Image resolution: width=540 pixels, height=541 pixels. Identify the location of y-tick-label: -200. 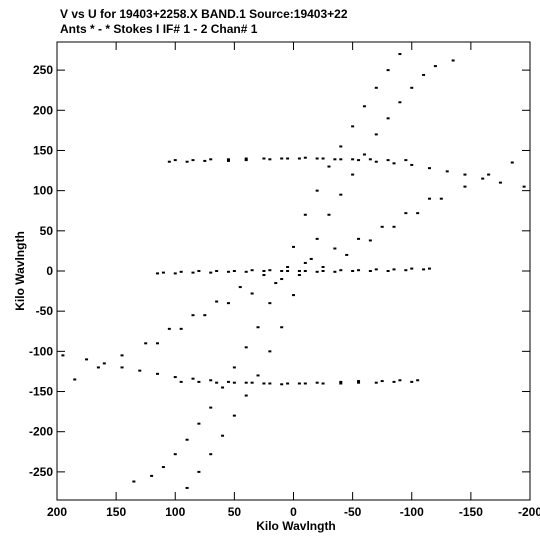
(41, 432).